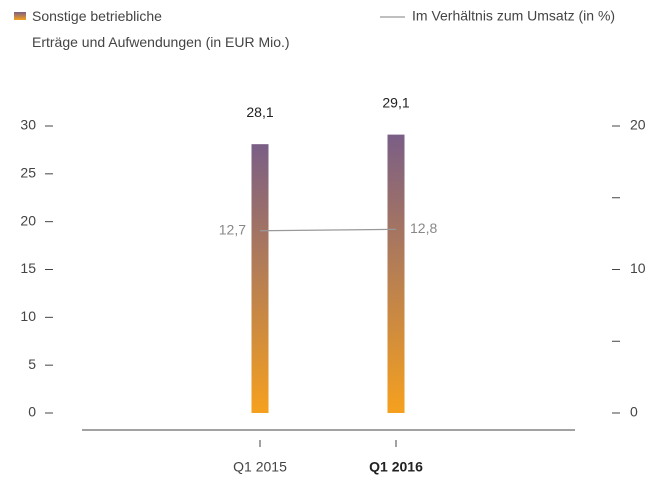 This screenshot has width=653, height=484. Describe the element at coordinates (634, 412) in the screenshot. I see `y2-tick-label: 0` at that location.